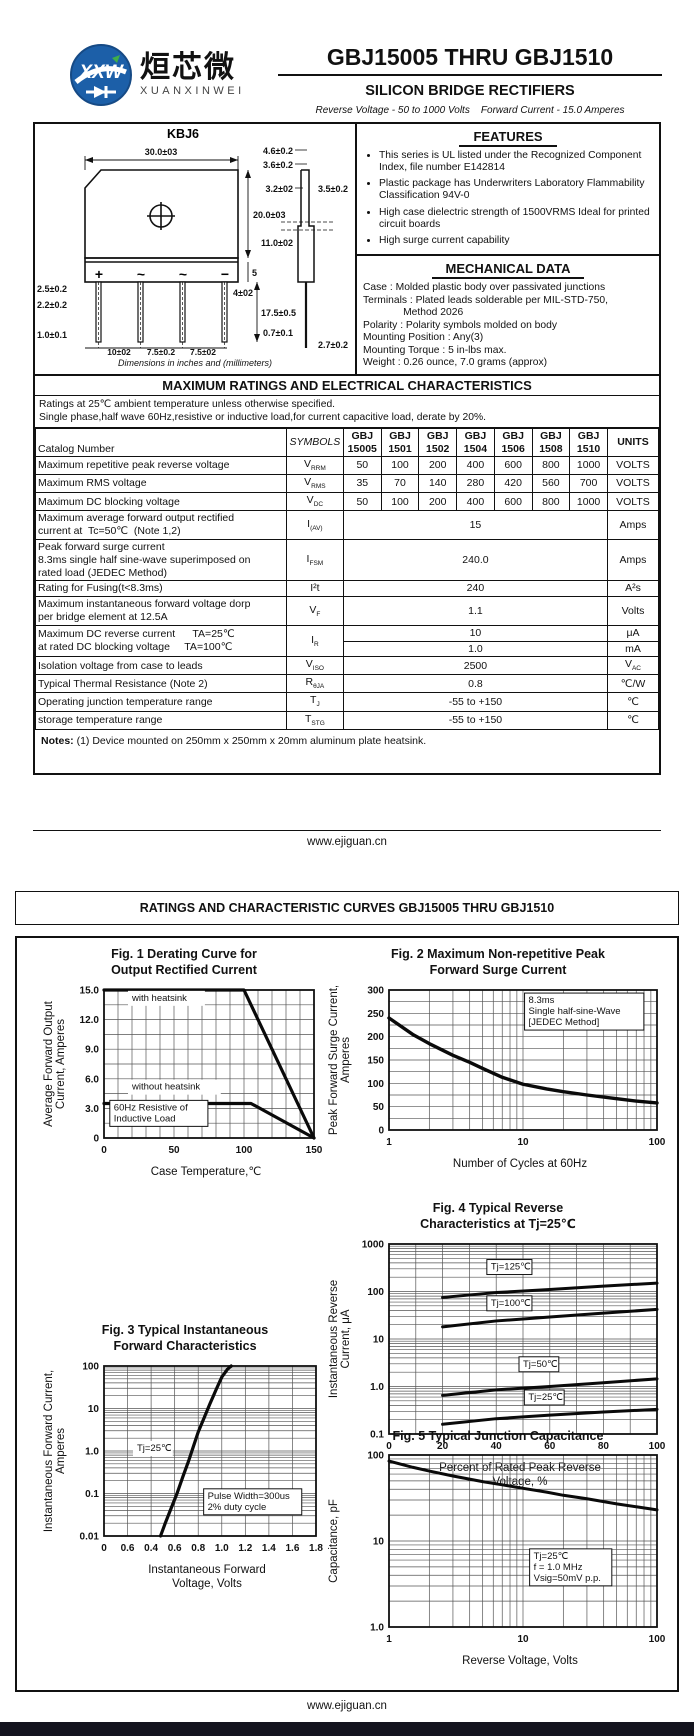 This screenshot has width=694, height=1736. Describe the element at coordinates (511, 1266) in the screenshot. I see `svg-text: Tj=125℃` at that location.